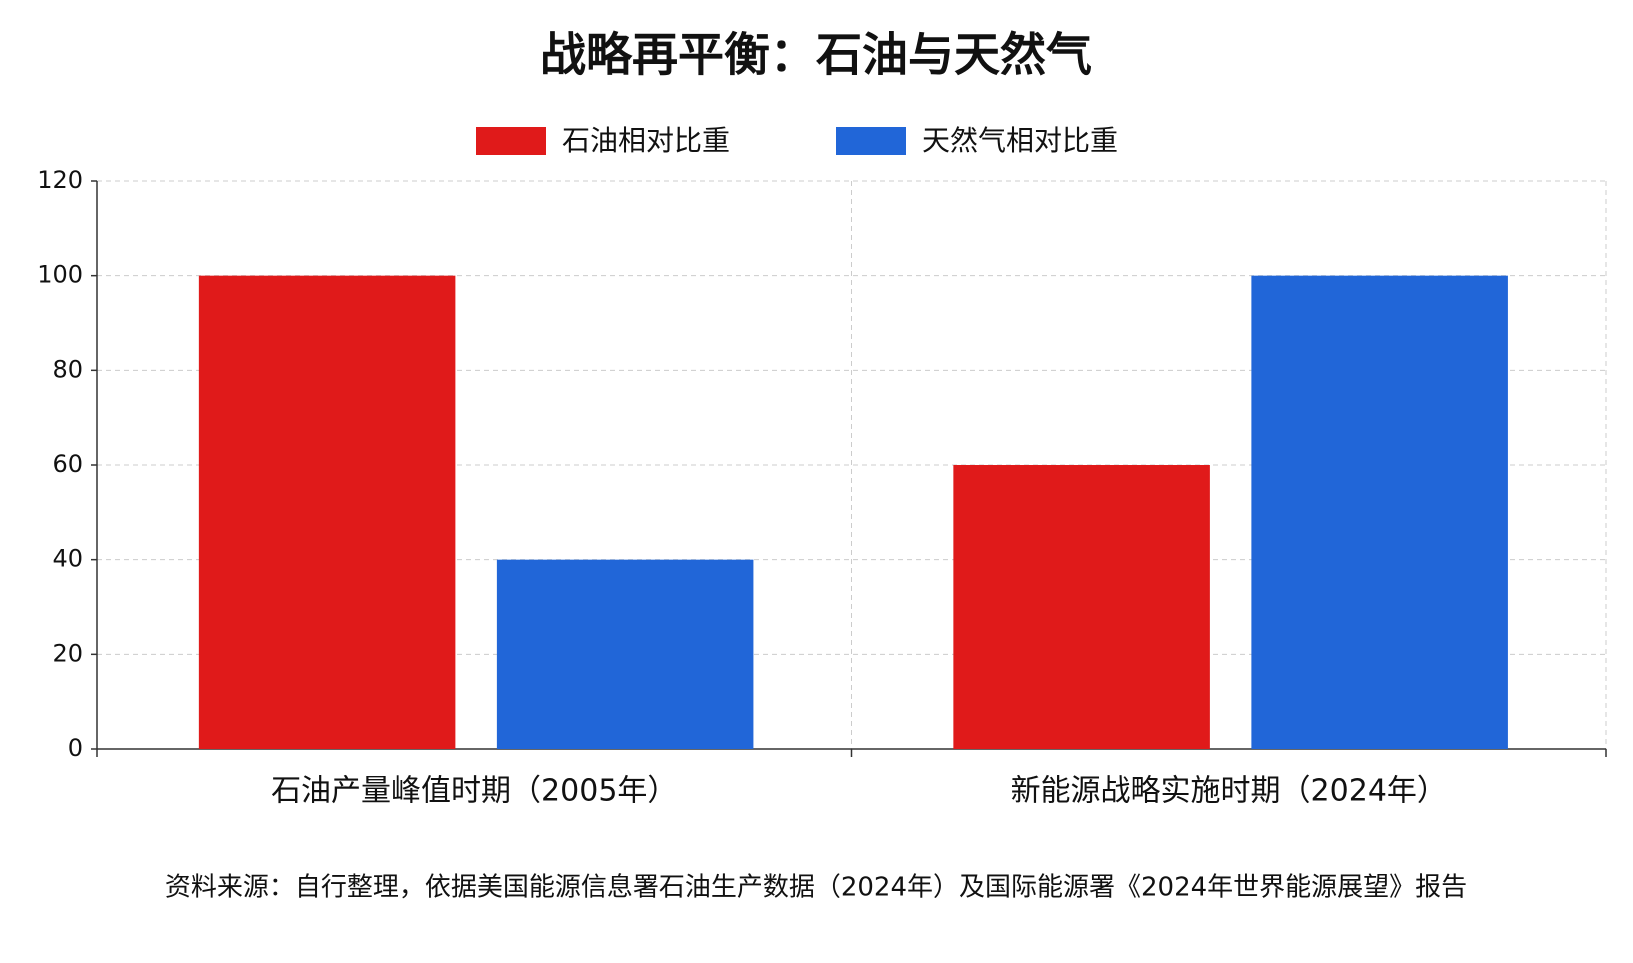 The width and height of the screenshot is (1633, 963). I want to click on y-tick-label: 20, so click(67, 653).